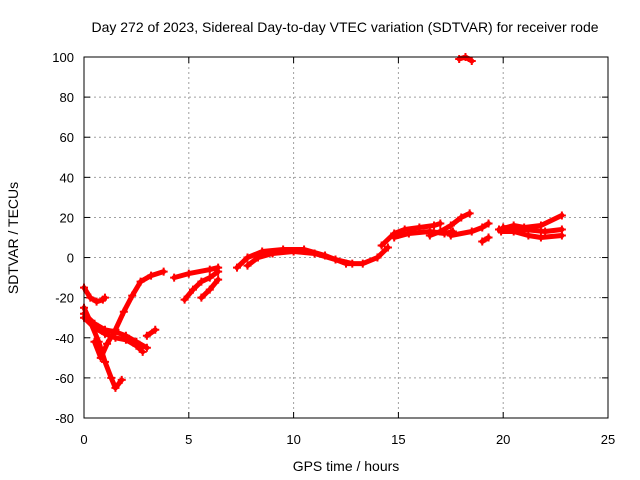 The height and width of the screenshot is (480, 640). What do you see at coordinates (503, 439) in the screenshot?
I see `x-tick-label: 20` at bounding box center [503, 439].